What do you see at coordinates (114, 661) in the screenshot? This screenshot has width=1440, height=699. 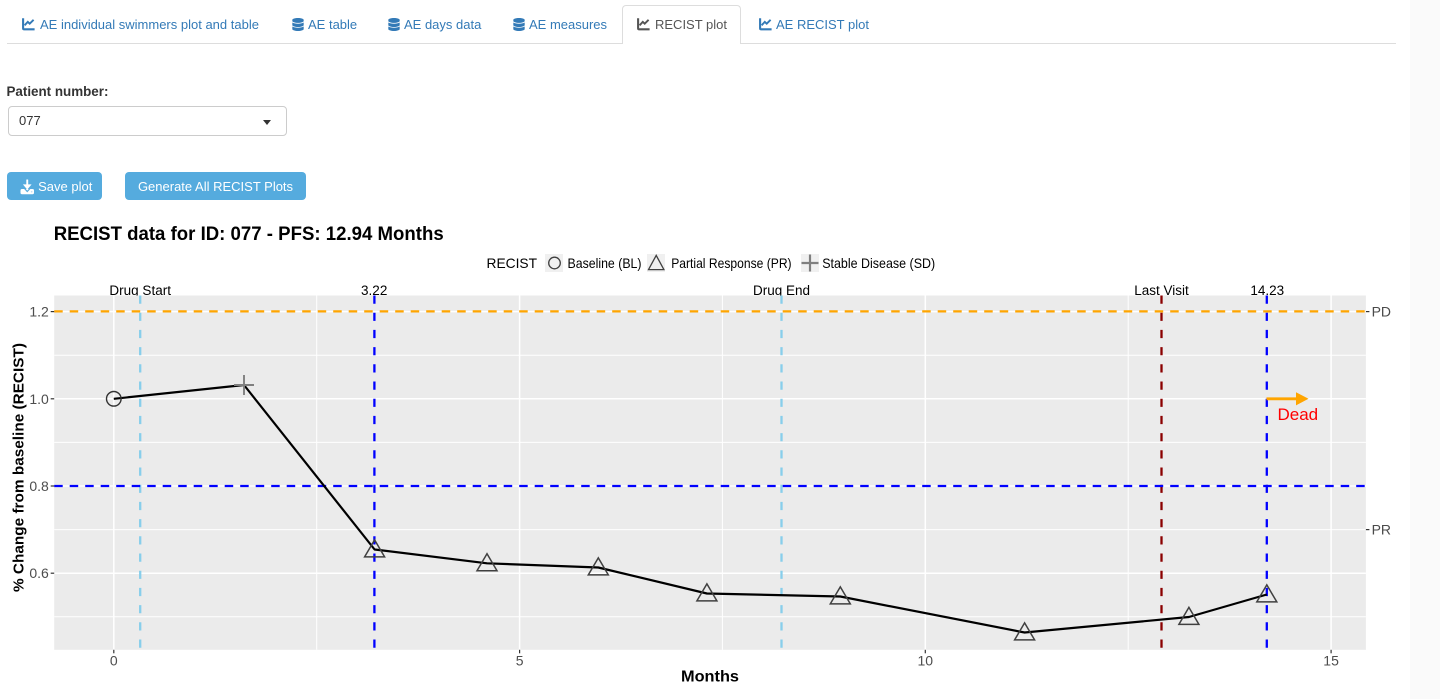 I see `svg-text: 0` at bounding box center [114, 661].